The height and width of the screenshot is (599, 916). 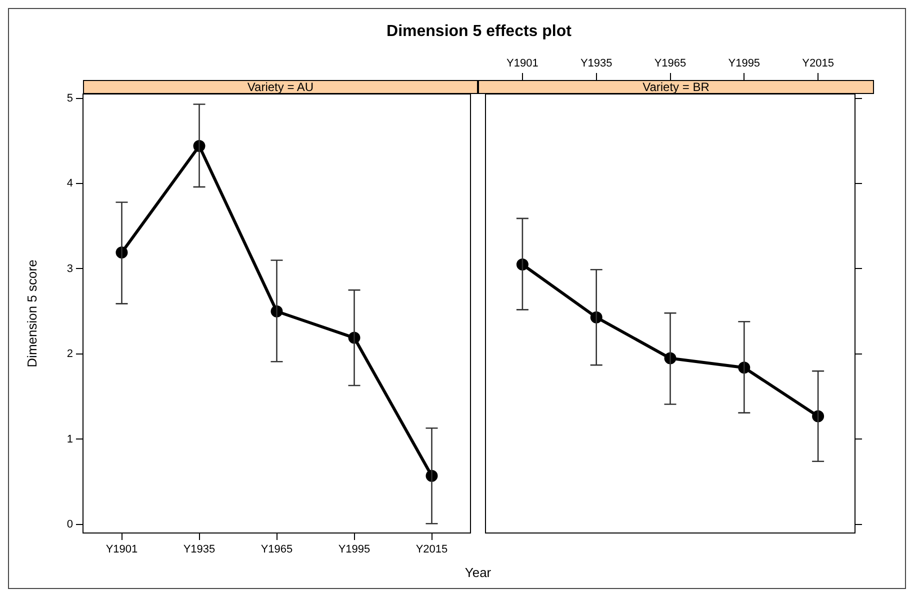 What do you see at coordinates (479, 32) in the screenshot?
I see `chart-title: Dimension 5 effects plot` at bounding box center [479, 32].